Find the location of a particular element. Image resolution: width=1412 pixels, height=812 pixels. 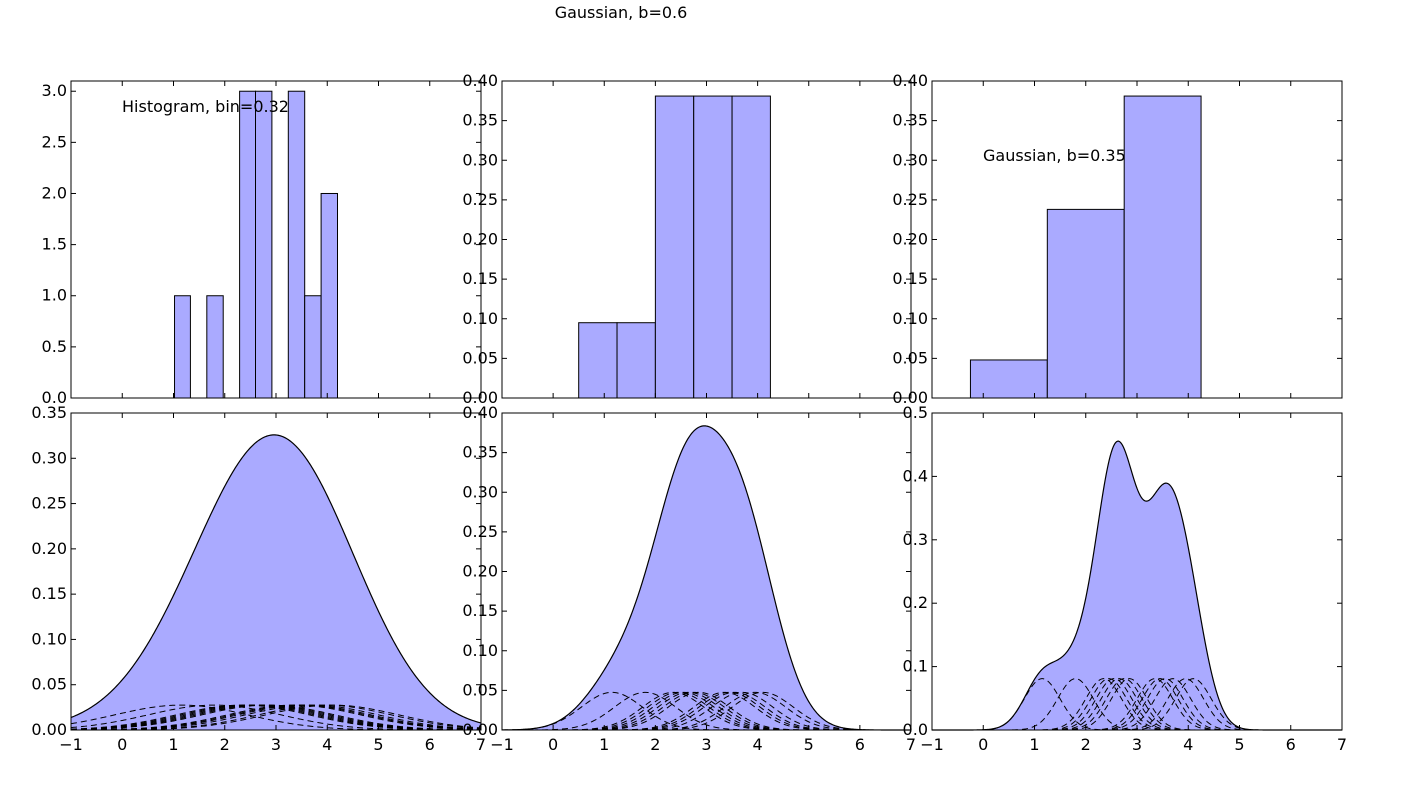

y-tick-label: 1.0 is located at coordinates (54, 295).